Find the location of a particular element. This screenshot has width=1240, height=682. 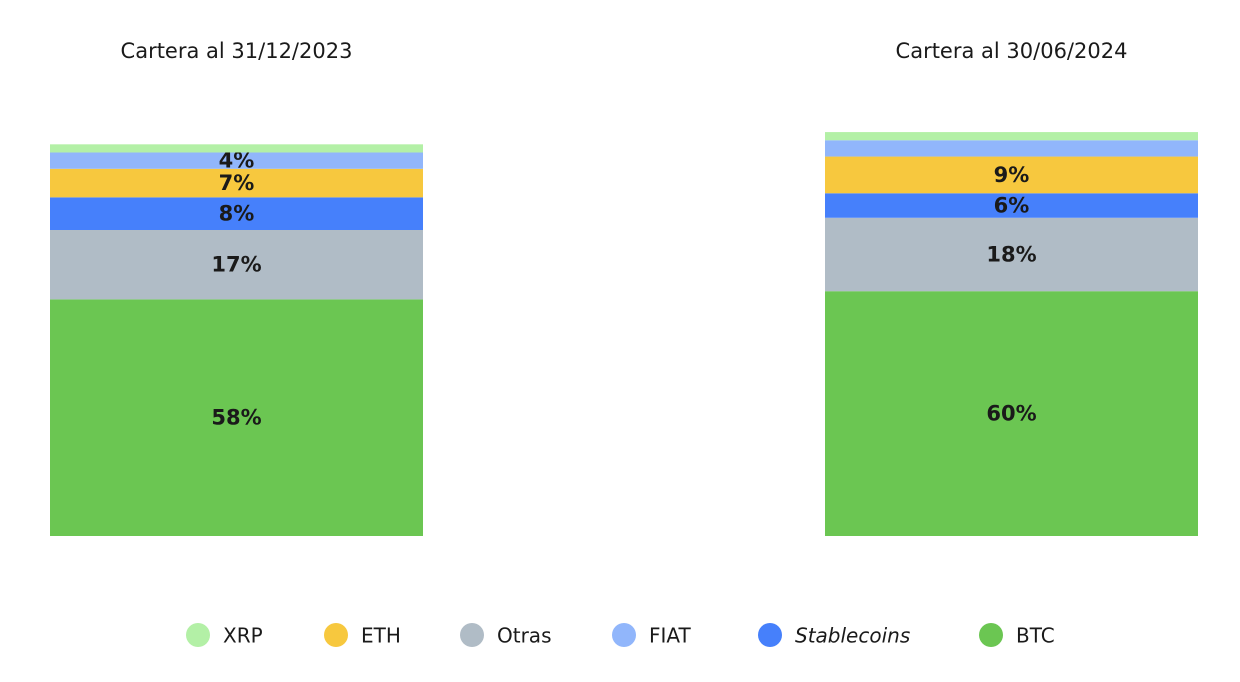

legend-label: BTC is located at coordinates (1035, 636).